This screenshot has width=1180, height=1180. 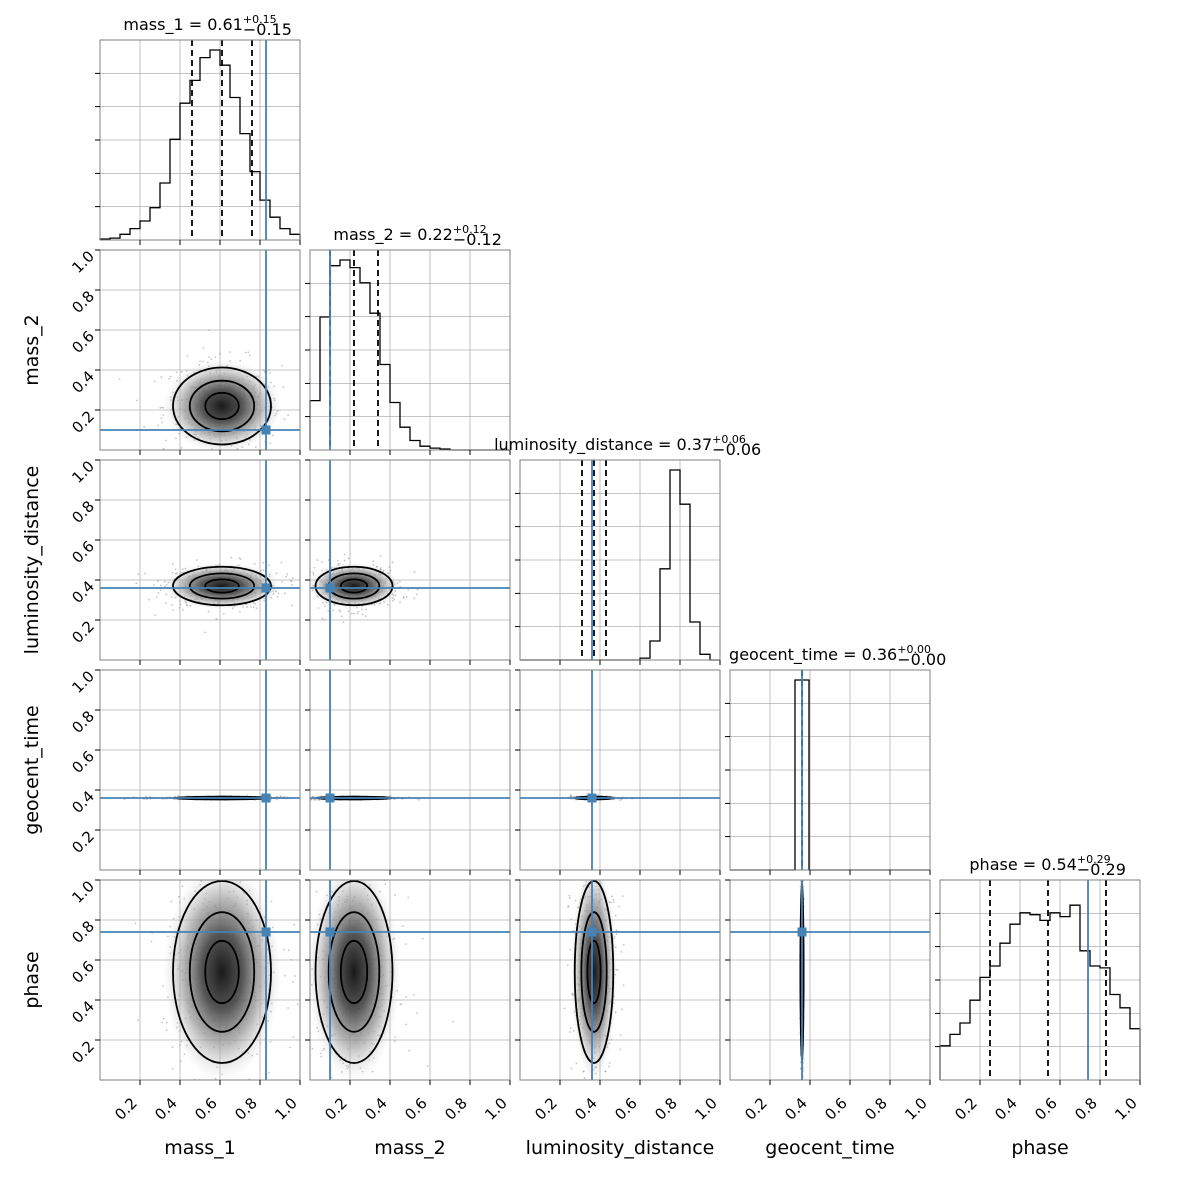 What do you see at coordinates (830, 775) in the screenshot?
I see `histogram-geocent_time` at bounding box center [830, 775].